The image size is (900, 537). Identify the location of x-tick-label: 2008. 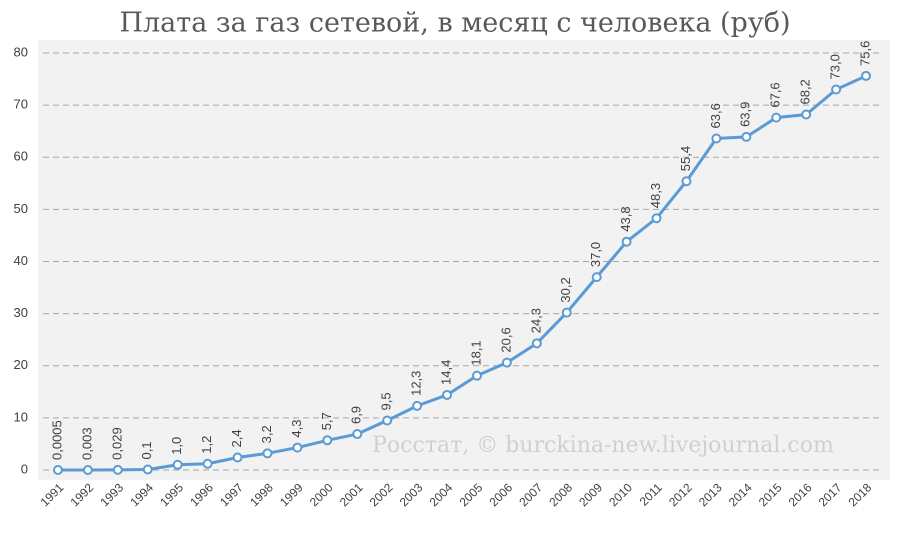
(560, 494).